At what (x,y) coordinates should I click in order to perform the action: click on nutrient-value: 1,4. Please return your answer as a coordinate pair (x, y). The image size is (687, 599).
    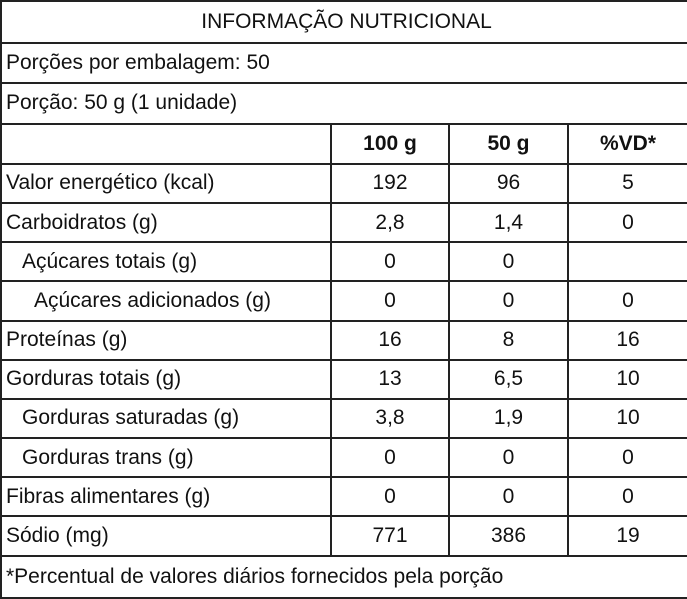
    Looking at the image, I should click on (508, 222).